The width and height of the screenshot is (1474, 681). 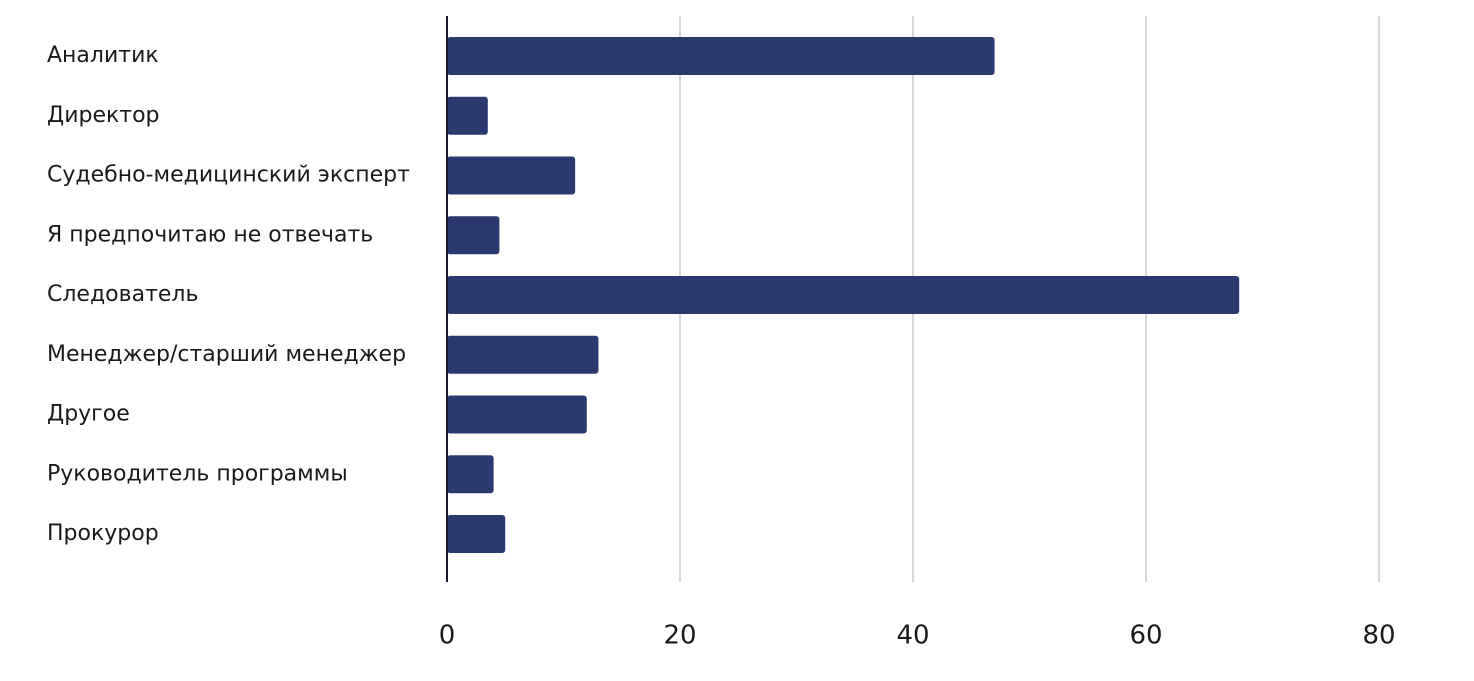 I want to click on x-tick-label: 60, so click(x=1145, y=636).